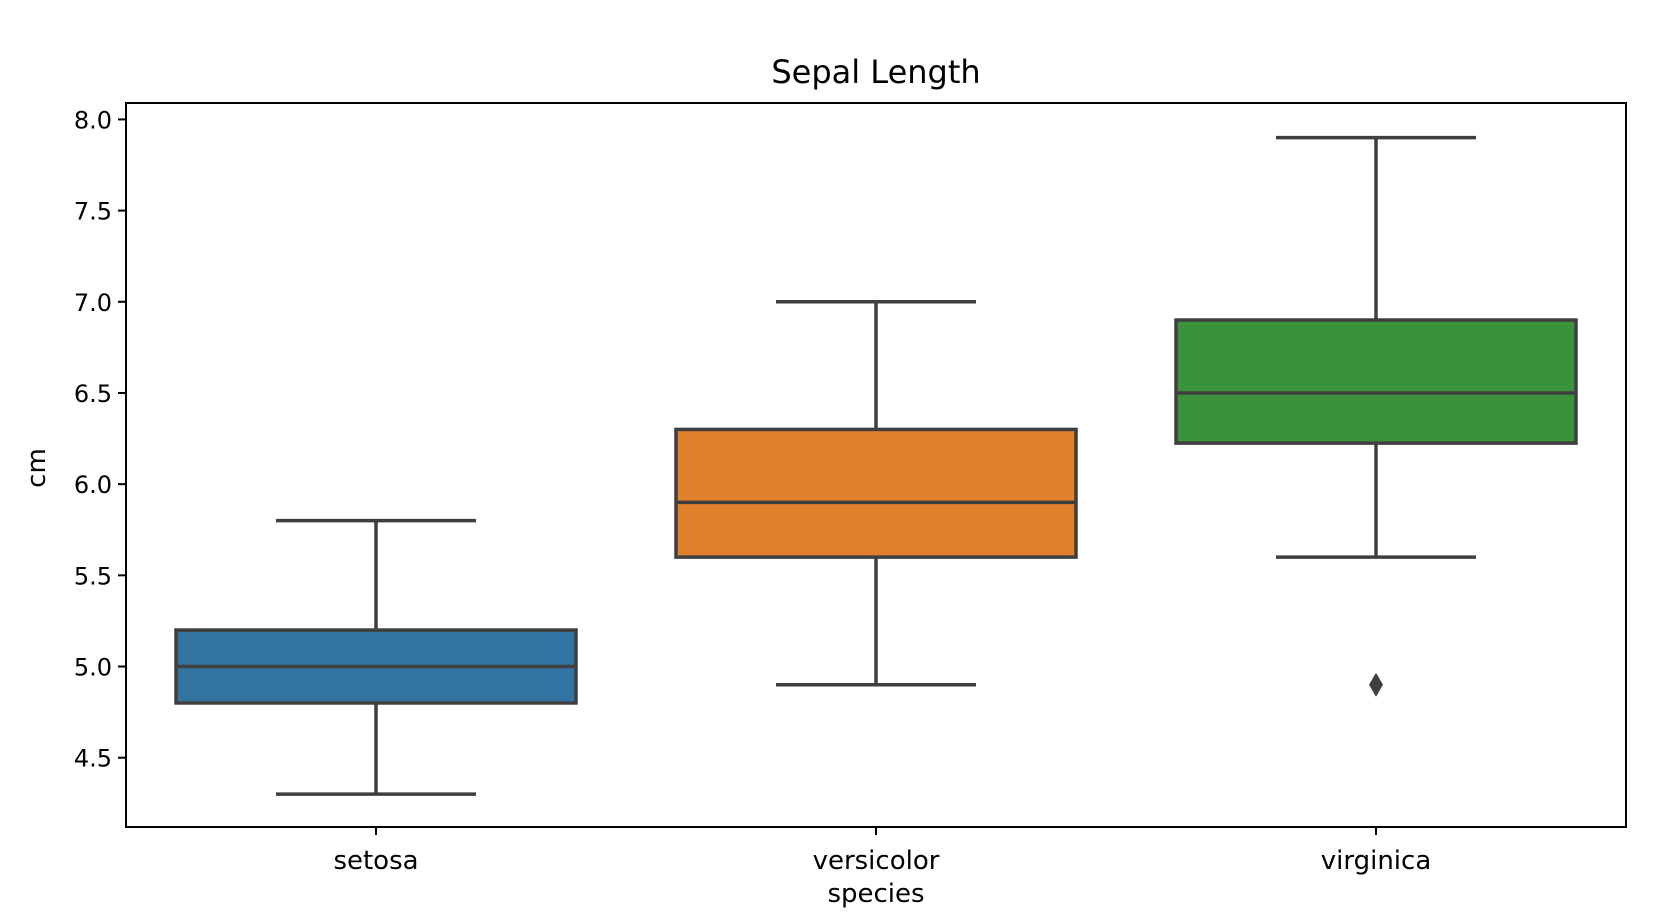 This screenshot has width=1657, height=923. I want to click on y-tick-label: 7.5, so click(93, 212).